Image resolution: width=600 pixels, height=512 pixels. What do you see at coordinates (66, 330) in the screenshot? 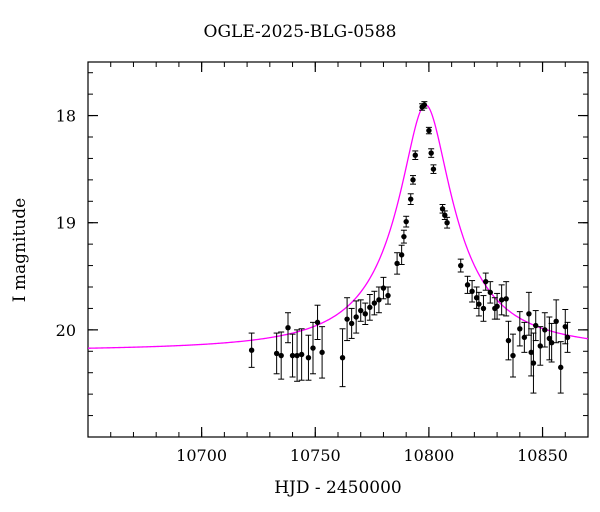
I see `y-tick-label: 20` at bounding box center [66, 330].